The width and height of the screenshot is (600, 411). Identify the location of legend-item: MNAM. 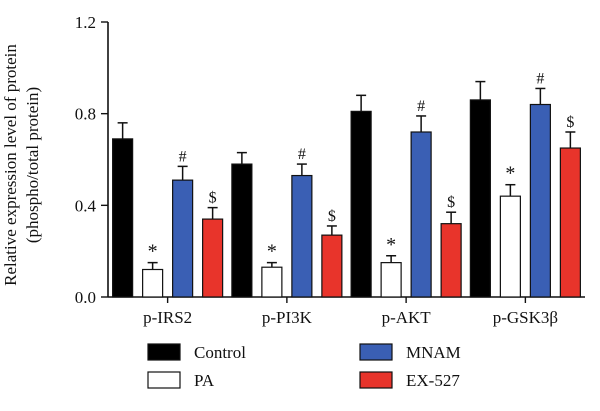
(410, 352).